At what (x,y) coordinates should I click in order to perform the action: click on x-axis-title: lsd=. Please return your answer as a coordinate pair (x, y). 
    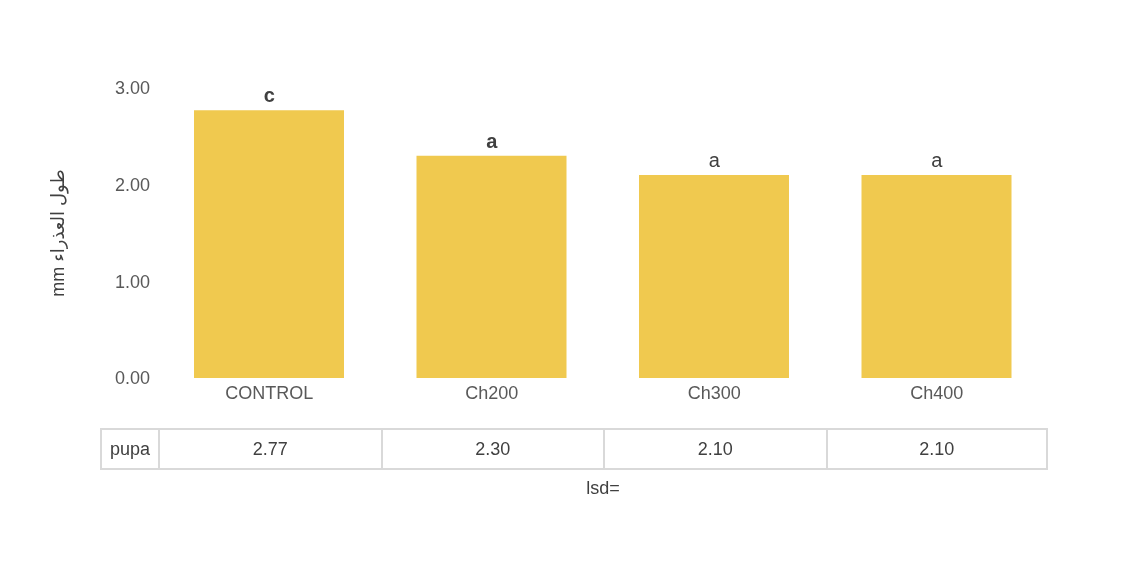
    Looking at the image, I should click on (603, 488).